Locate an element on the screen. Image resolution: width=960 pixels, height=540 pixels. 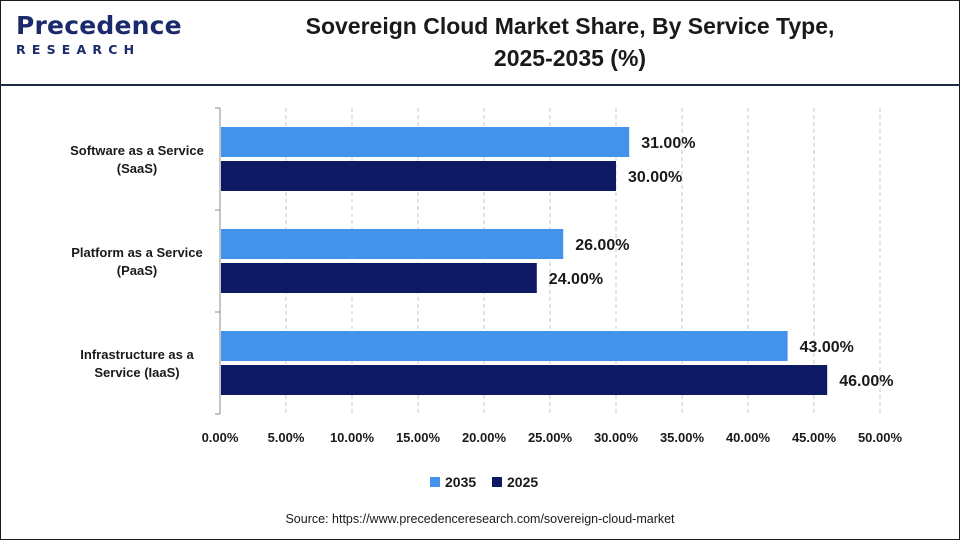
precedence-research-logo: Precedence RESEARCH is located at coordinates (99, 41).